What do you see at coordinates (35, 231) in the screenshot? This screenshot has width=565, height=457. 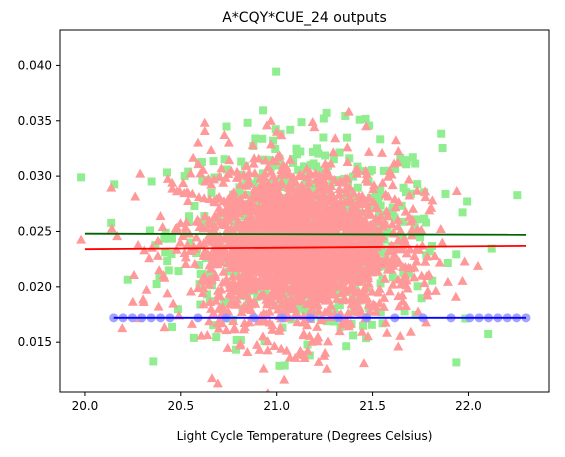 I see `y-tick-label: 0.025` at bounding box center [35, 231].